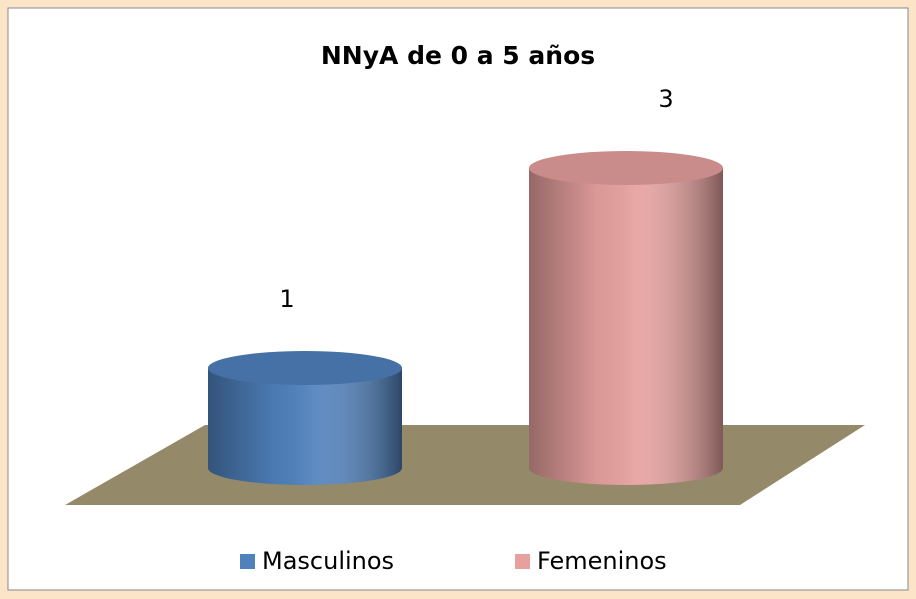  What do you see at coordinates (328, 561) in the screenshot?
I see `legend-label: Masculinos` at bounding box center [328, 561].